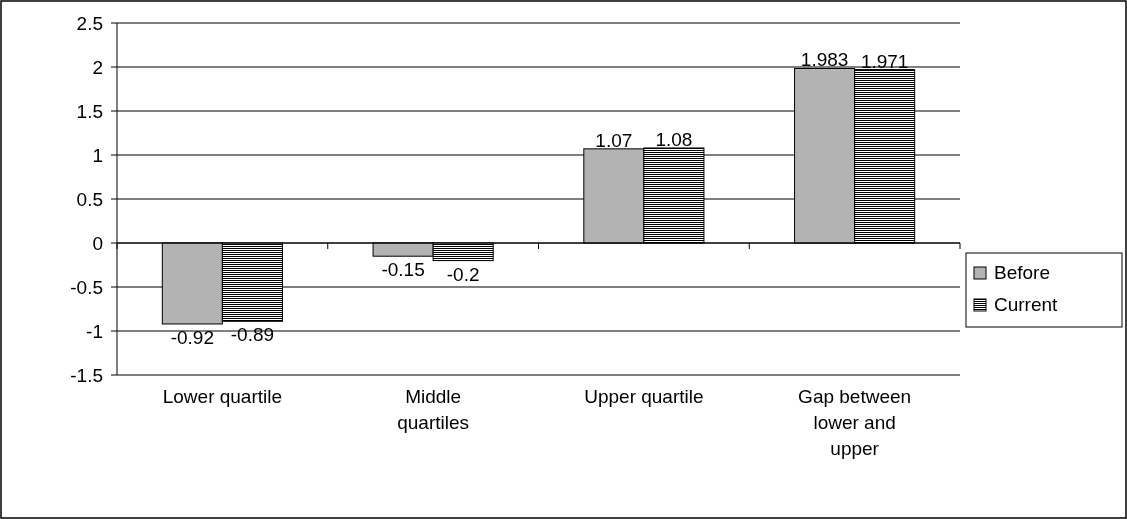  What do you see at coordinates (252, 335) in the screenshot?
I see `data-label: -0.89` at bounding box center [252, 335].